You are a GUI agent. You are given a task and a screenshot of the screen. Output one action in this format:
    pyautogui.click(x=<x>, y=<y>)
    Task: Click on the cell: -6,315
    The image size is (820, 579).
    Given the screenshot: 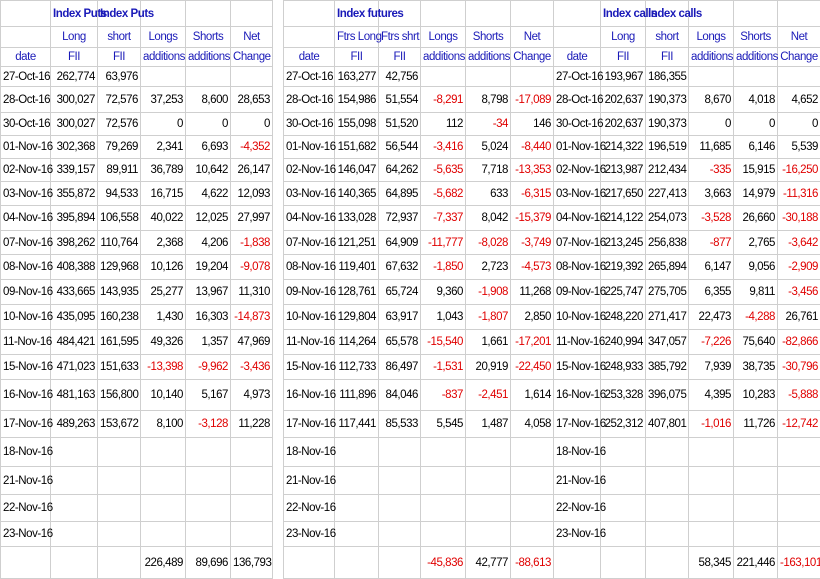 What is the action you would take?
    pyautogui.click(x=532, y=194)
    